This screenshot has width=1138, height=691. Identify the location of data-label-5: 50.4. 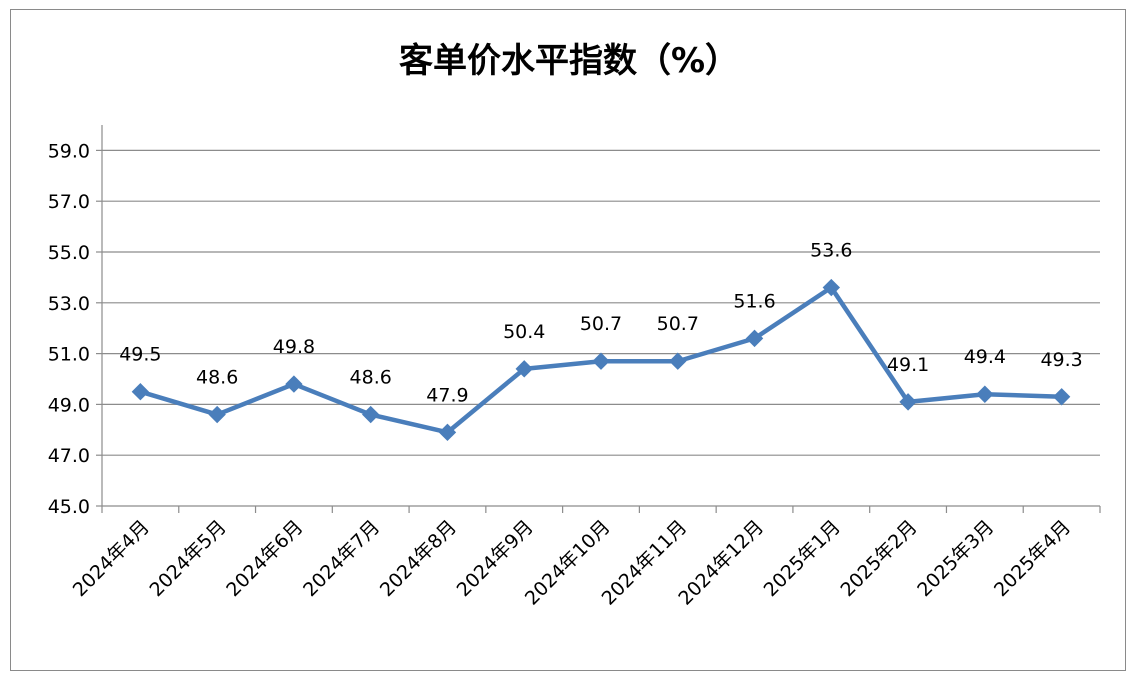
(524, 332).